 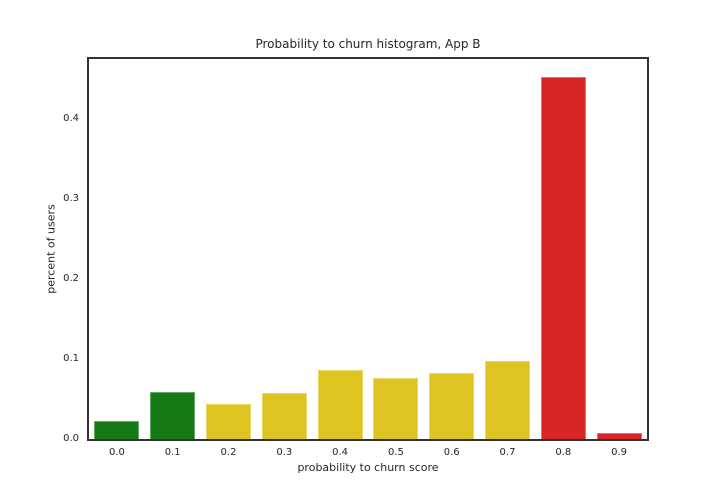 What do you see at coordinates (71, 198) in the screenshot?
I see `y-tick-label: 0.3` at bounding box center [71, 198].